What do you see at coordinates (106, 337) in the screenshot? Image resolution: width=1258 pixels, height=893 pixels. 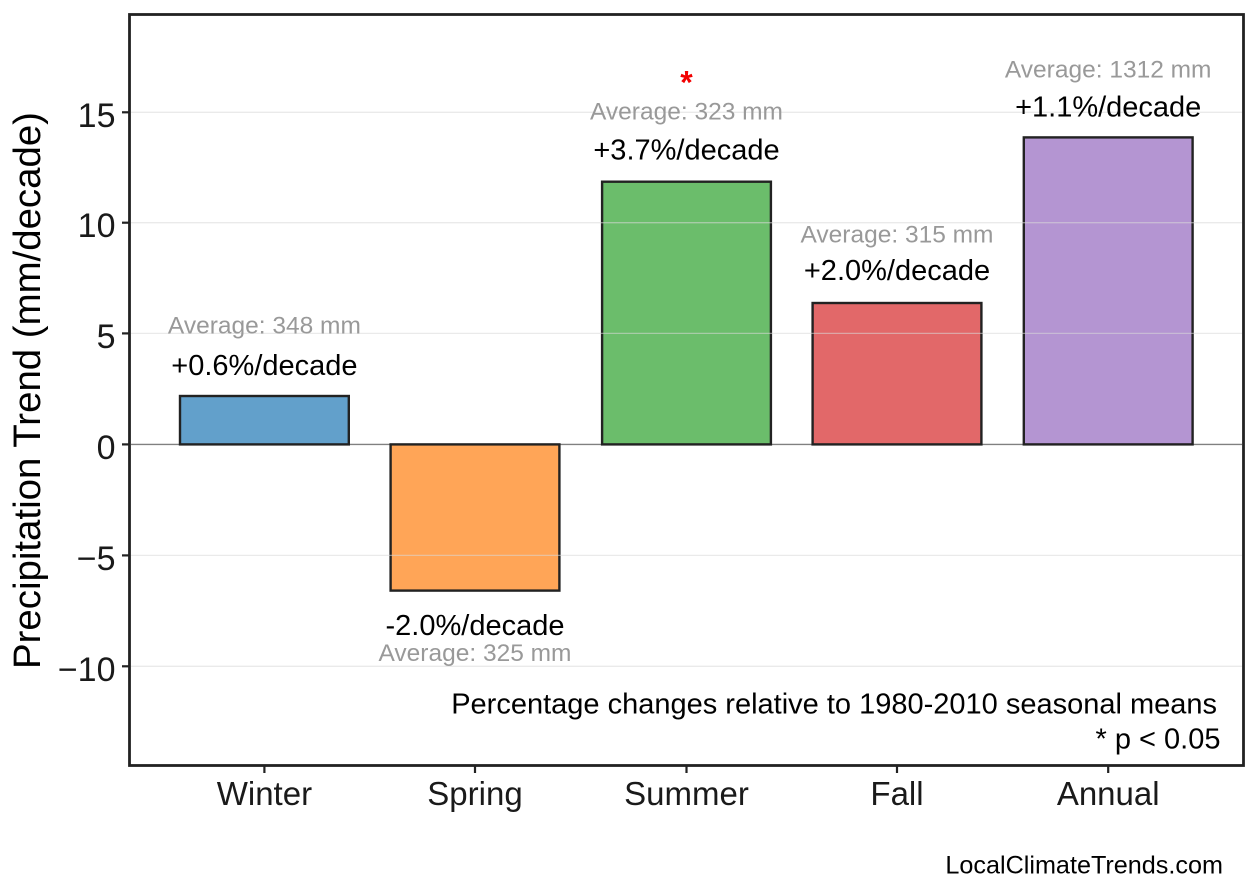 I see `svg-text: 5` at bounding box center [106, 337].